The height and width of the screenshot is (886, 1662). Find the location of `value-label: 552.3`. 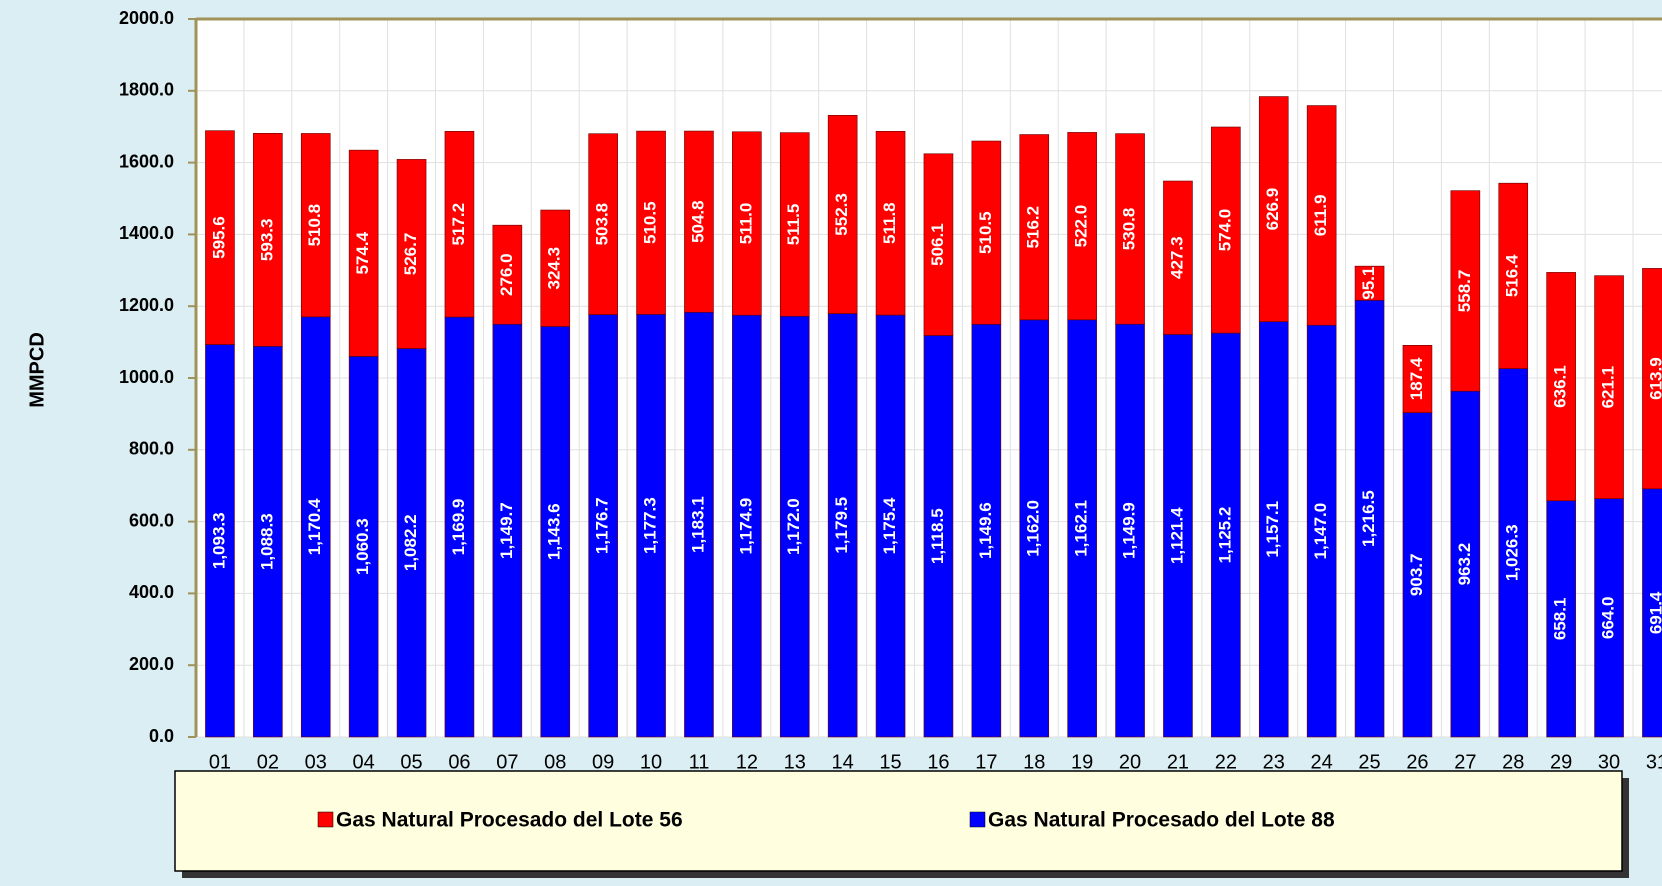

value-label: 552.3 is located at coordinates (841, 214).